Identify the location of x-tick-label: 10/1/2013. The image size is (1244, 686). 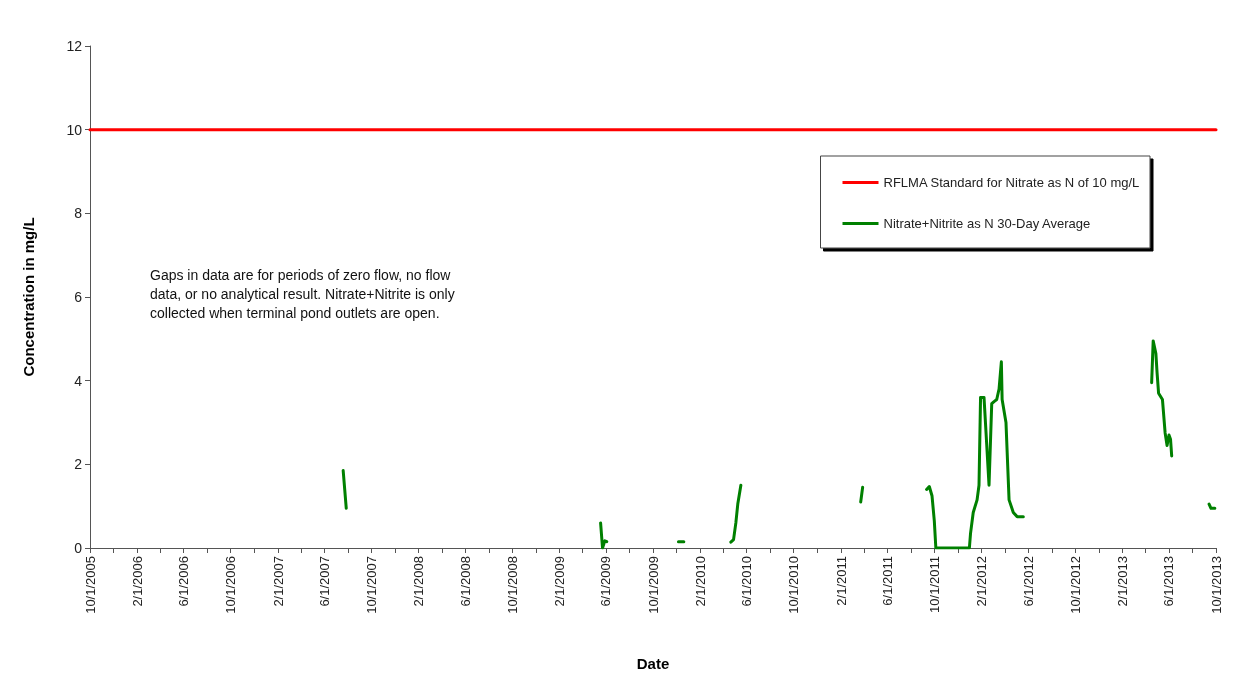
(1216, 585).